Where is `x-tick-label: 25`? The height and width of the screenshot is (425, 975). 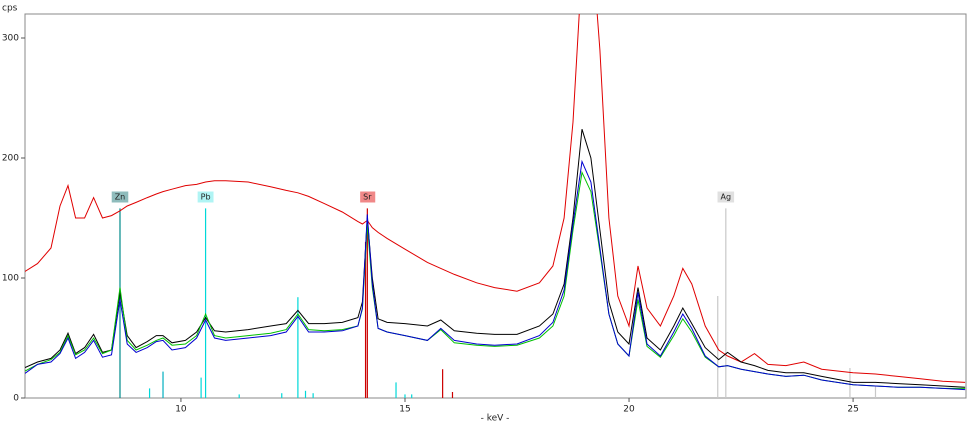 x-tick-label: 25 is located at coordinates (852, 410).